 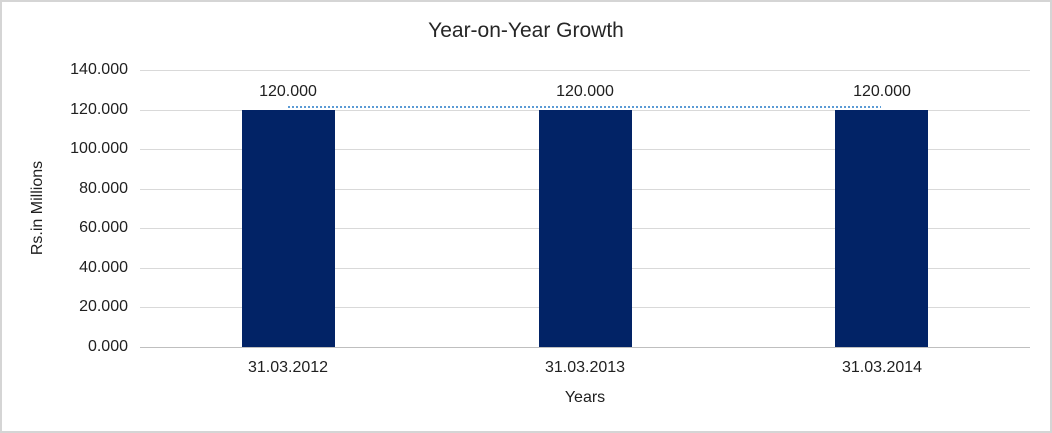 I want to click on y-tick-label: 120.000, so click(x=99, y=109).